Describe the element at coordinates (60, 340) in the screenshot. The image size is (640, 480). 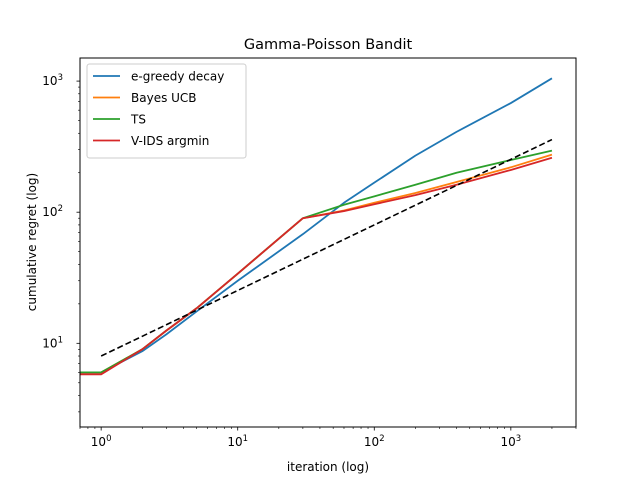
I see `y-tick-exponent: 1` at that location.